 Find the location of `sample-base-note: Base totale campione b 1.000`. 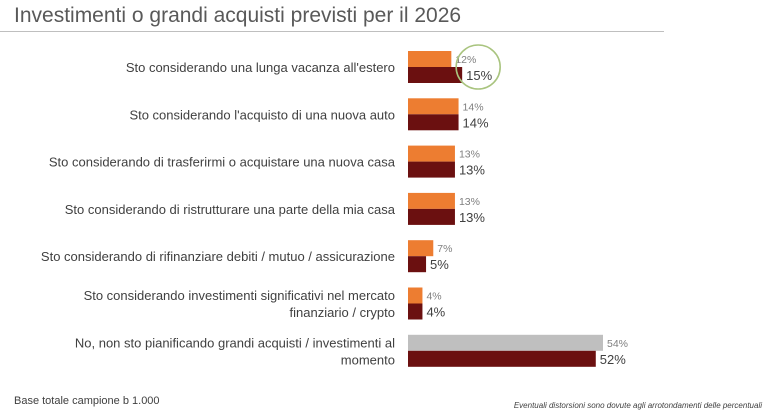

sample-base-note: Base totale campione b 1.000 is located at coordinates (87, 401).